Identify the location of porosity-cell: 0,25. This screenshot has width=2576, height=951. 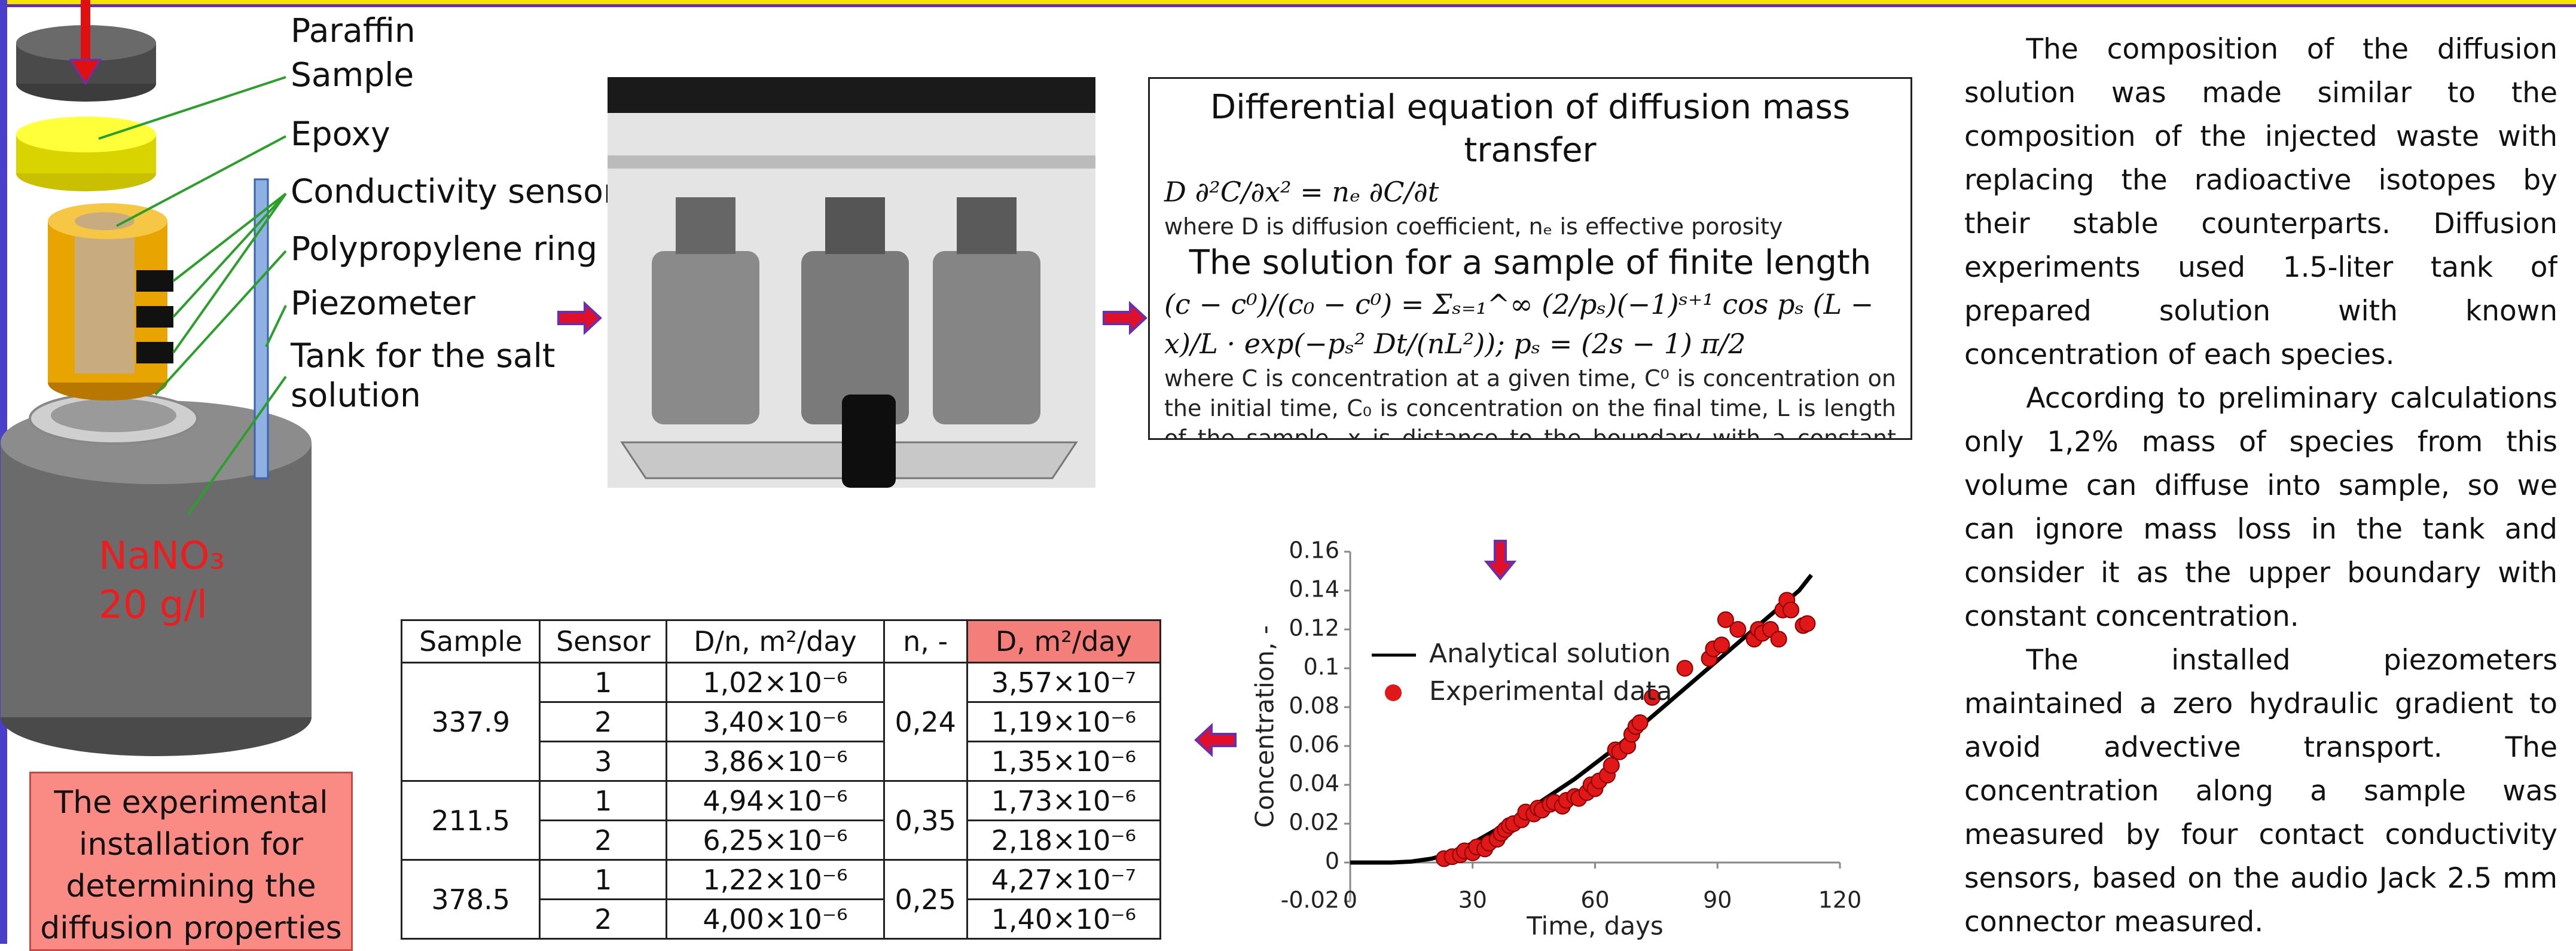
(926, 899).